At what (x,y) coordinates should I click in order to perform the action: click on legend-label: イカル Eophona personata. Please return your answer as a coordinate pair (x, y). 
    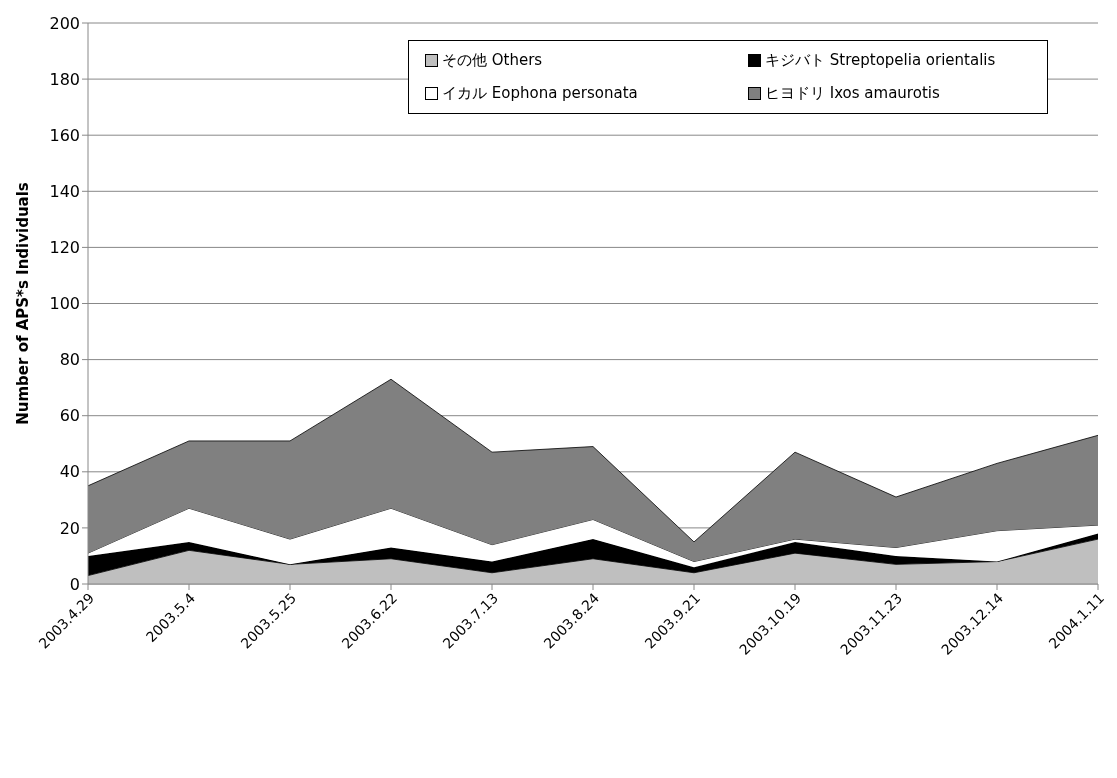
    Looking at the image, I should click on (540, 93).